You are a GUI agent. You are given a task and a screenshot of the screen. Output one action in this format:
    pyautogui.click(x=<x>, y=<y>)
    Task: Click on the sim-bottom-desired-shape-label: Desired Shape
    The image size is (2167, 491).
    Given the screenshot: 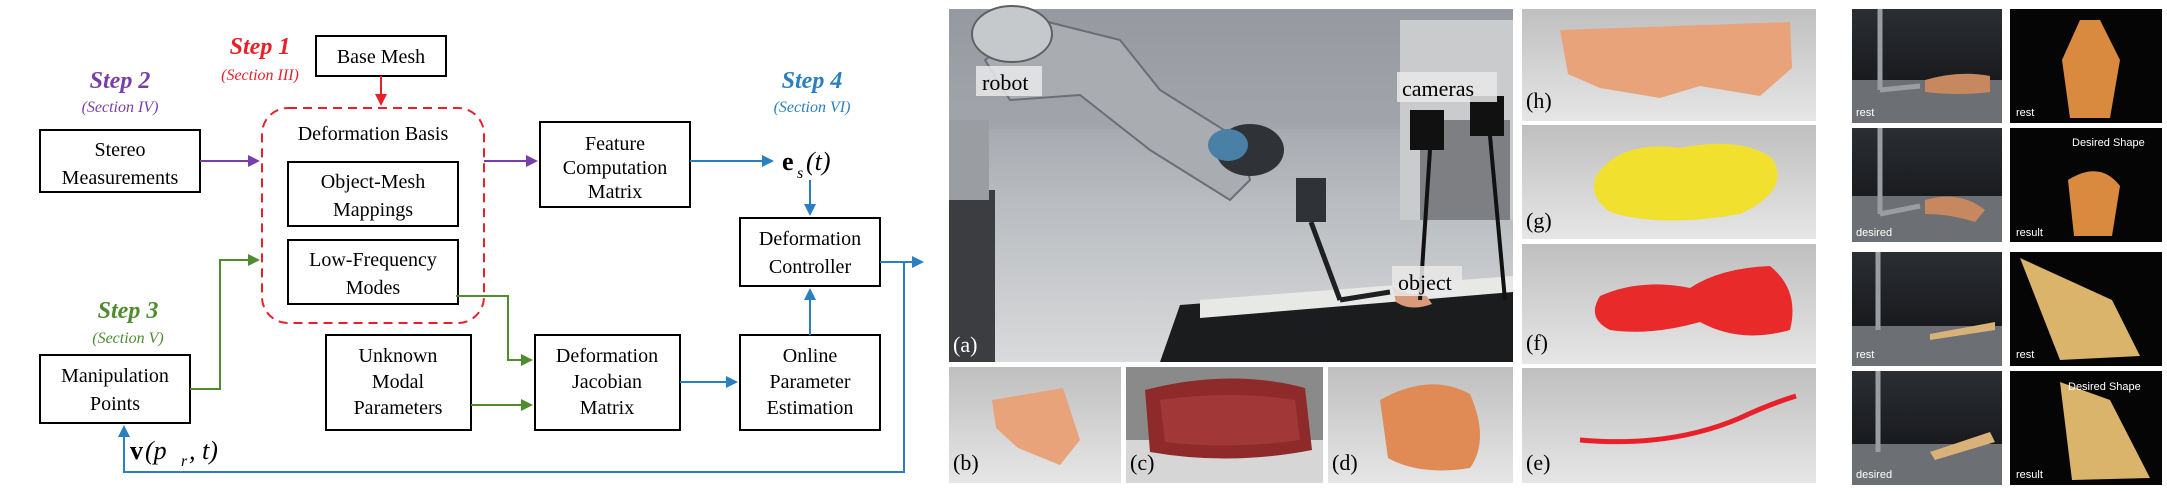 What is the action you would take?
    pyautogui.click(x=2104, y=387)
    